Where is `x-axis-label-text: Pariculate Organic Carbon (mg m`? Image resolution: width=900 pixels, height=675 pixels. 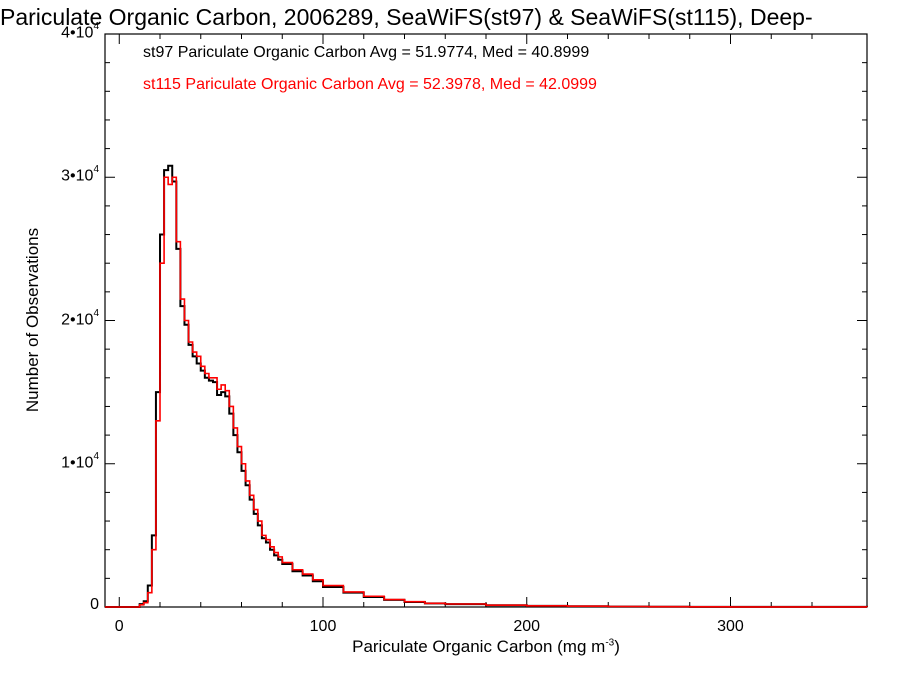
x-axis-label-text: Pariculate Organic Carbon (mg m is located at coordinates (479, 646).